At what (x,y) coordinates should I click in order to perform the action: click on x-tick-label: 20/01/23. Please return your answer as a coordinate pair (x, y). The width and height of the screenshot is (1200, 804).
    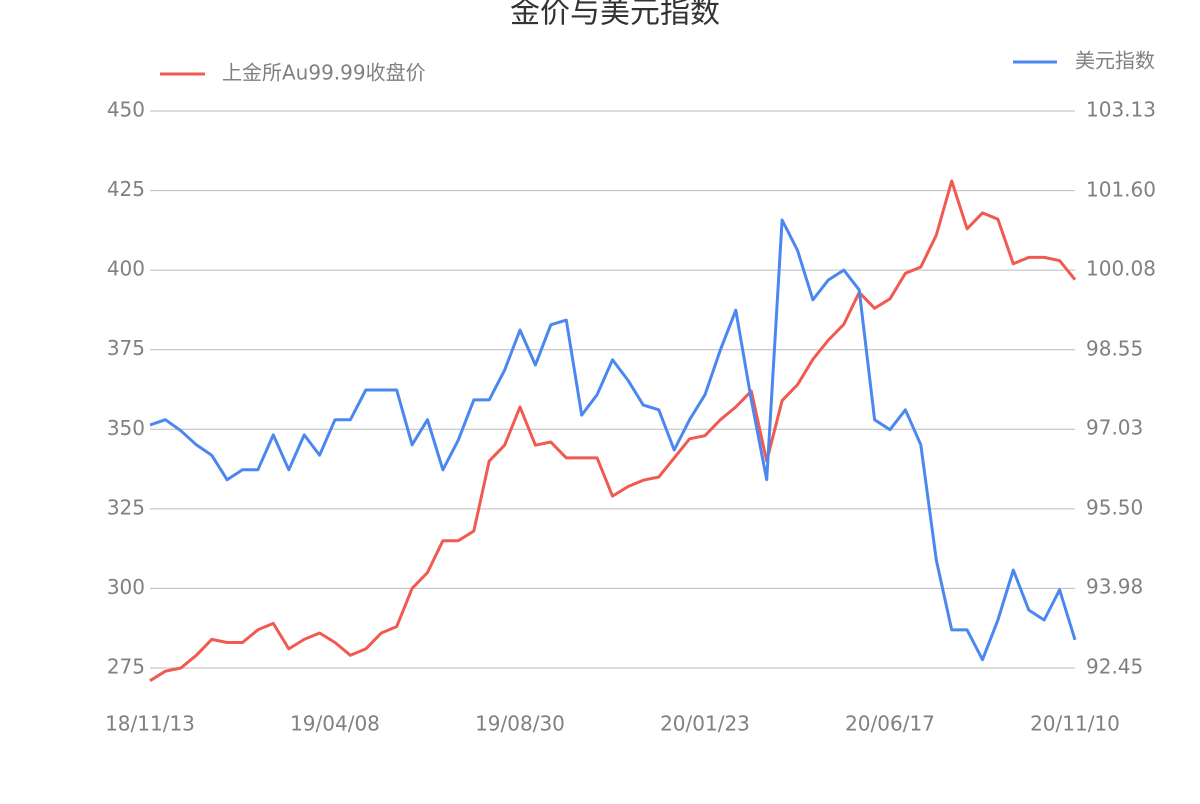
    Looking at the image, I should click on (705, 724).